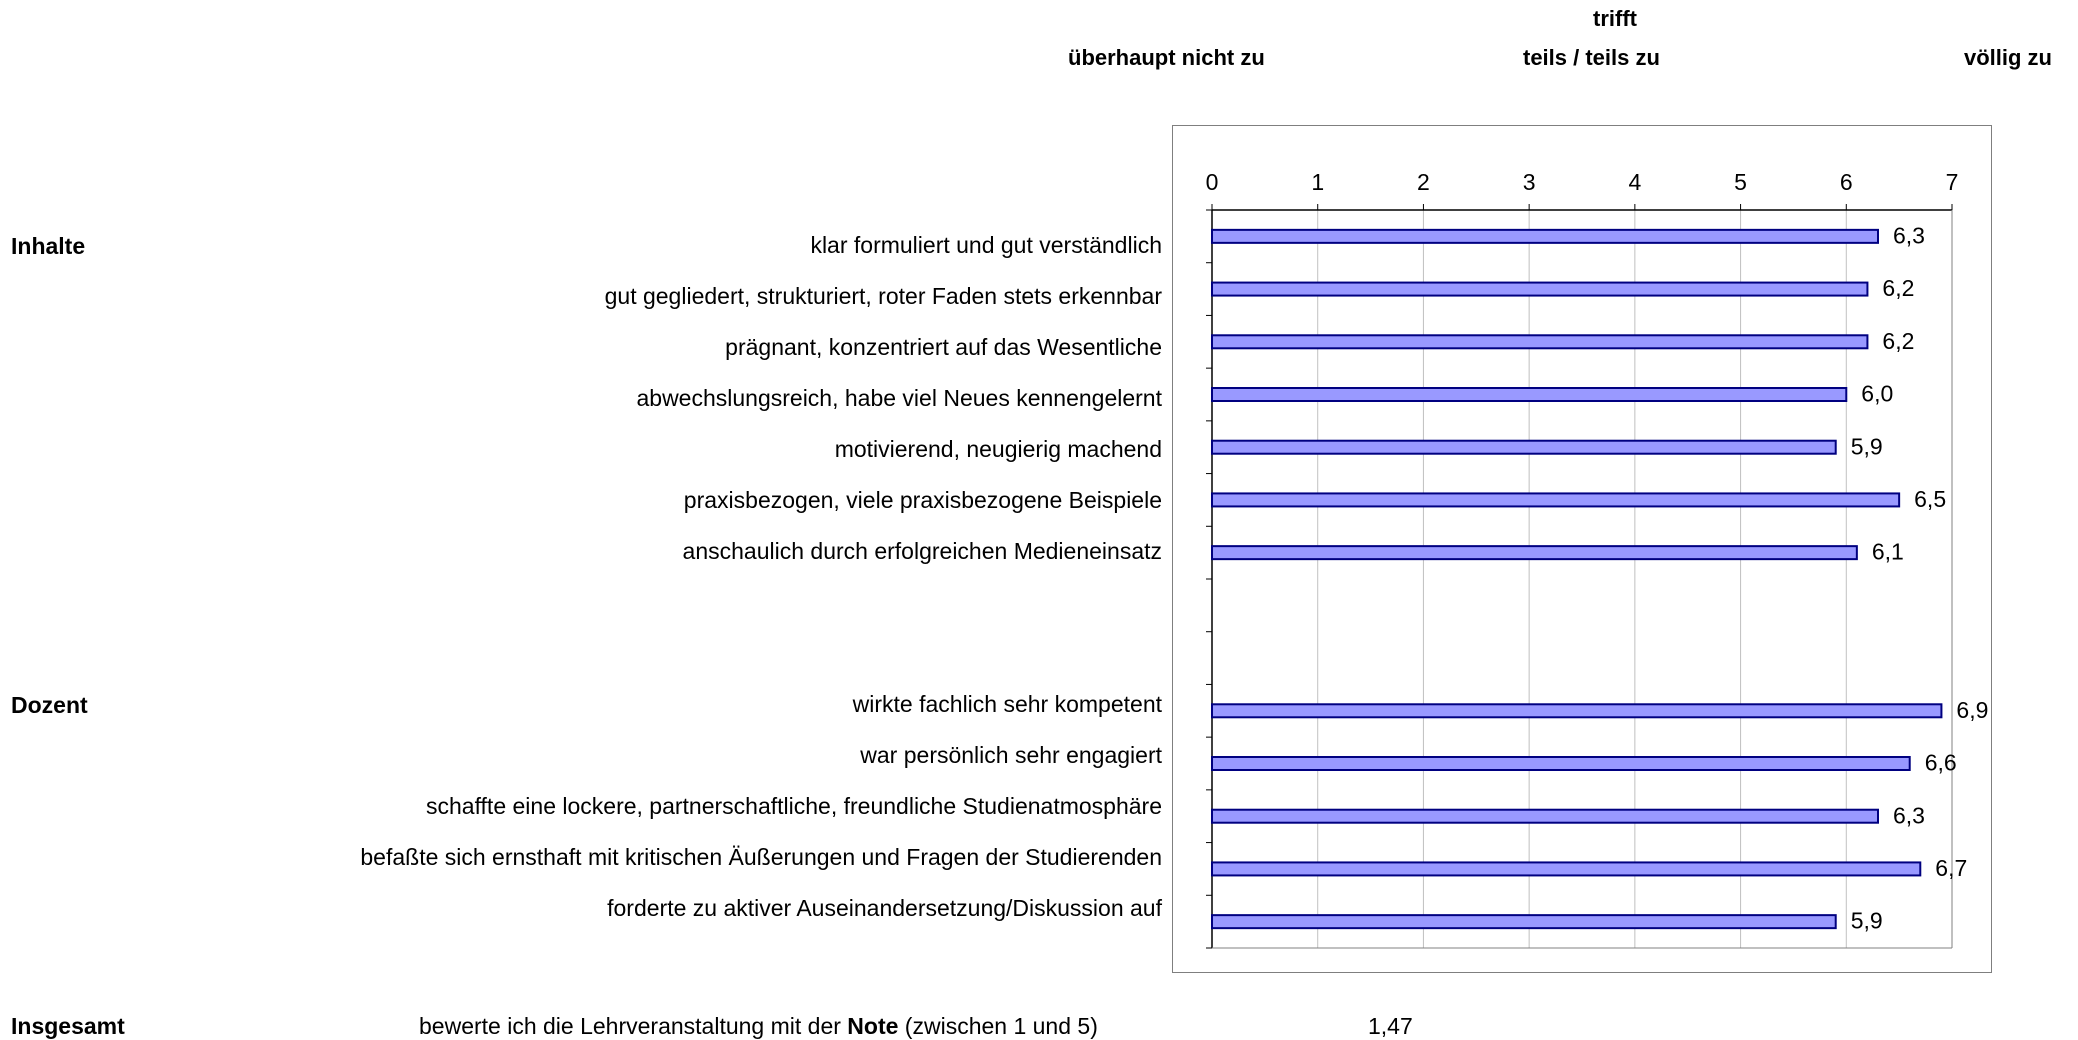 The image size is (2078, 1040). What do you see at coordinates (48, 246) in the screenshot?
I see `section-label-inhalte: Inhalte` at bounding box center [48, 246].